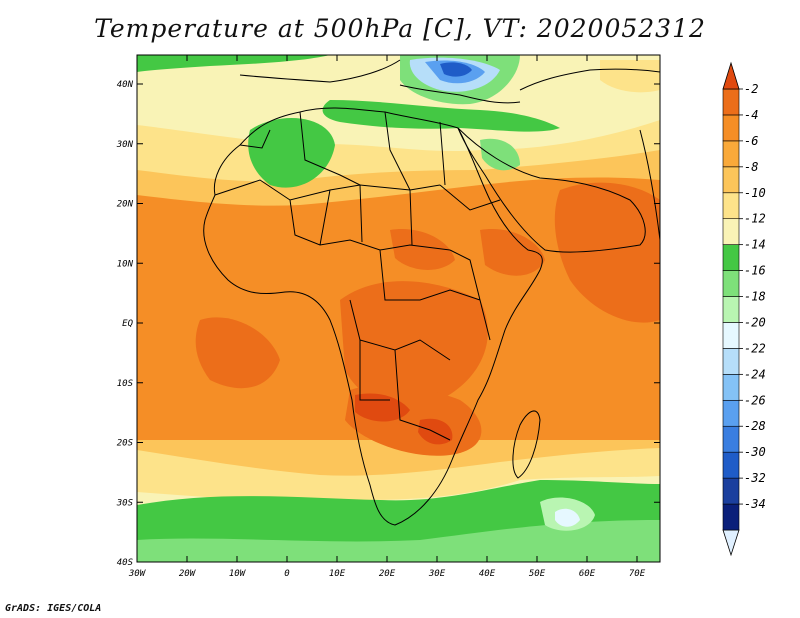 This screenshot has width=800, height=618. I want to click on lon-label: 40E, so click(487, 574).